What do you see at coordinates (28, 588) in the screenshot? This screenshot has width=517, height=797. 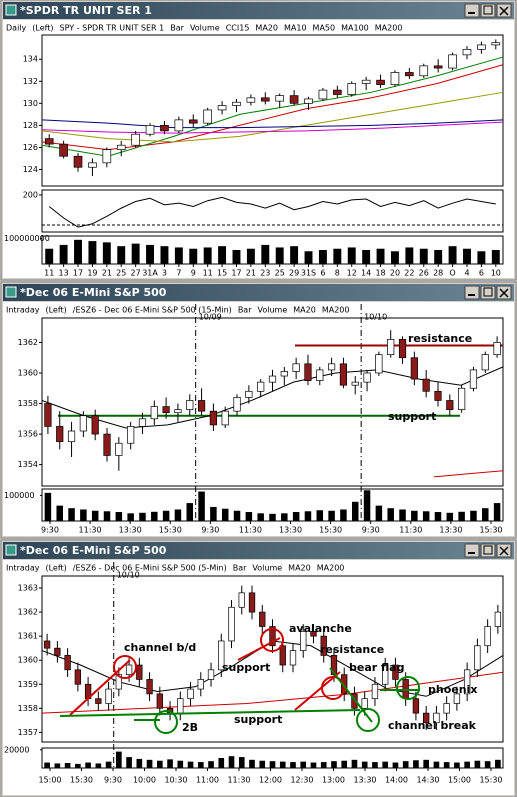 I see `y-tick-label: 1363` at bounding box center [28, 588].